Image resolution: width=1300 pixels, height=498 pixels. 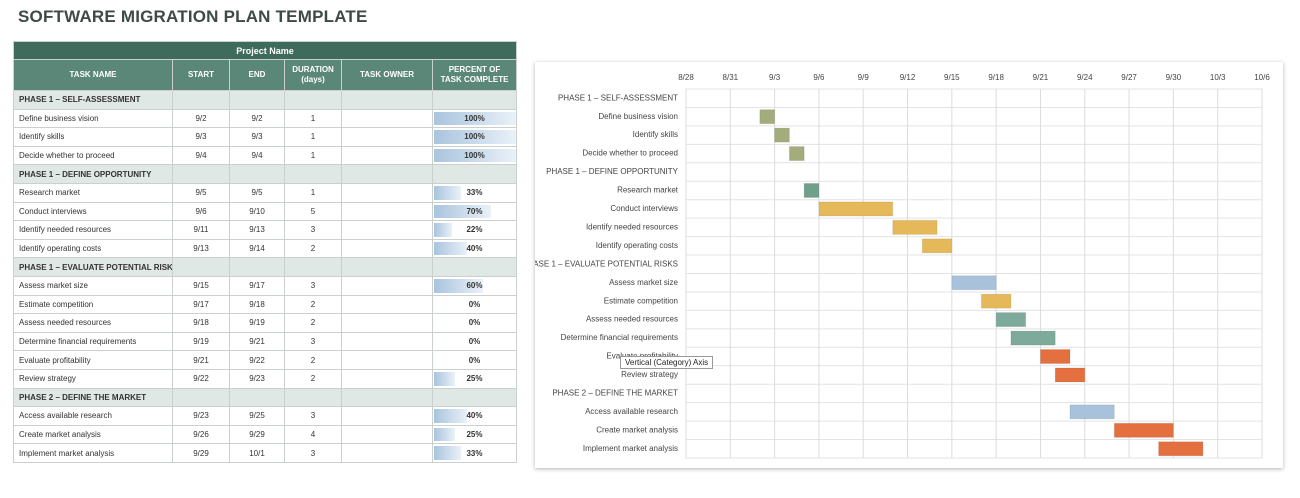 What do you see at coordinates (201, 323) in the screenshot?
I see `start-date: 9/18` at bounding box center [201, 323].